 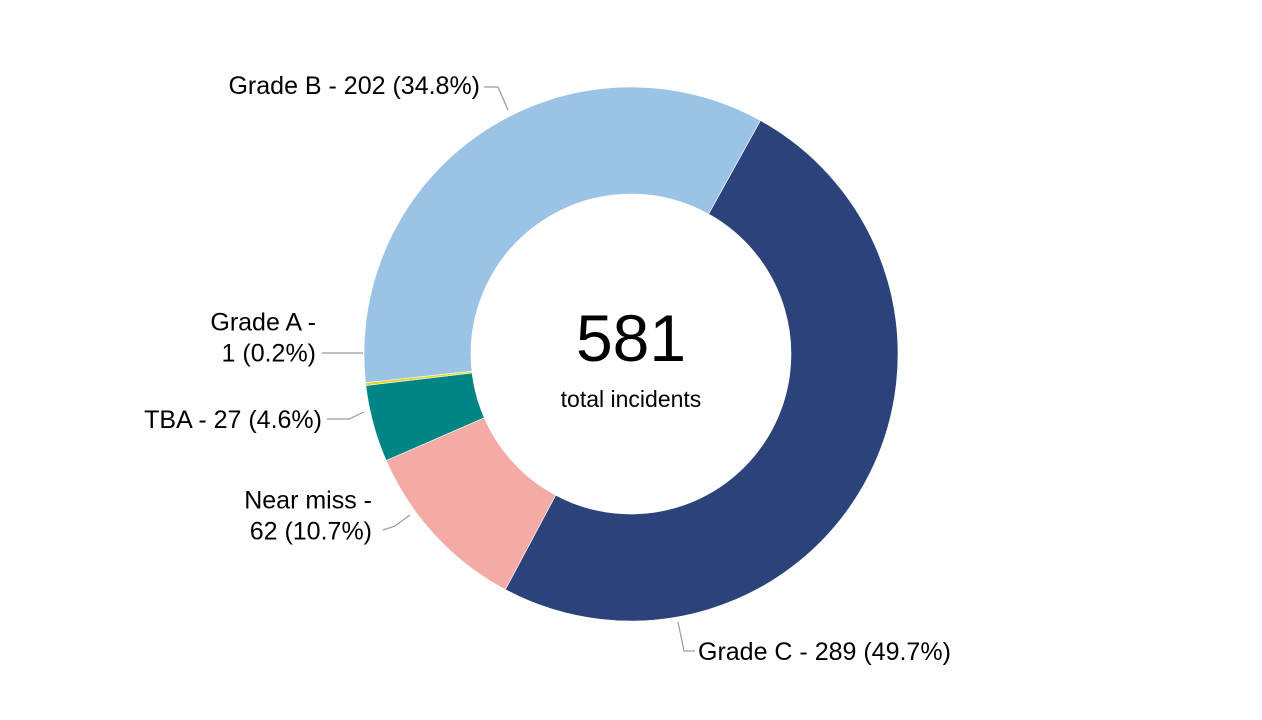 What do you see at coordinates (308, 501) in the screenshot?
I see `slice-label-line: Near miss -` at bounding box center [308, 501].